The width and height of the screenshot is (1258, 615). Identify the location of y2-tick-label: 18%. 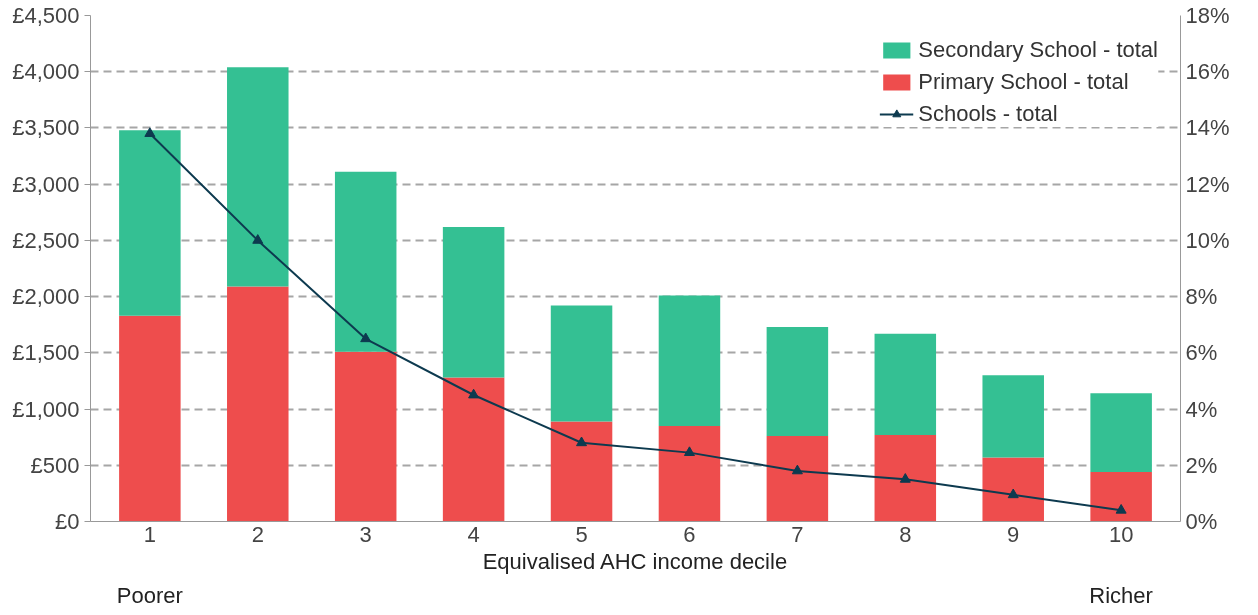
(1207, 15).